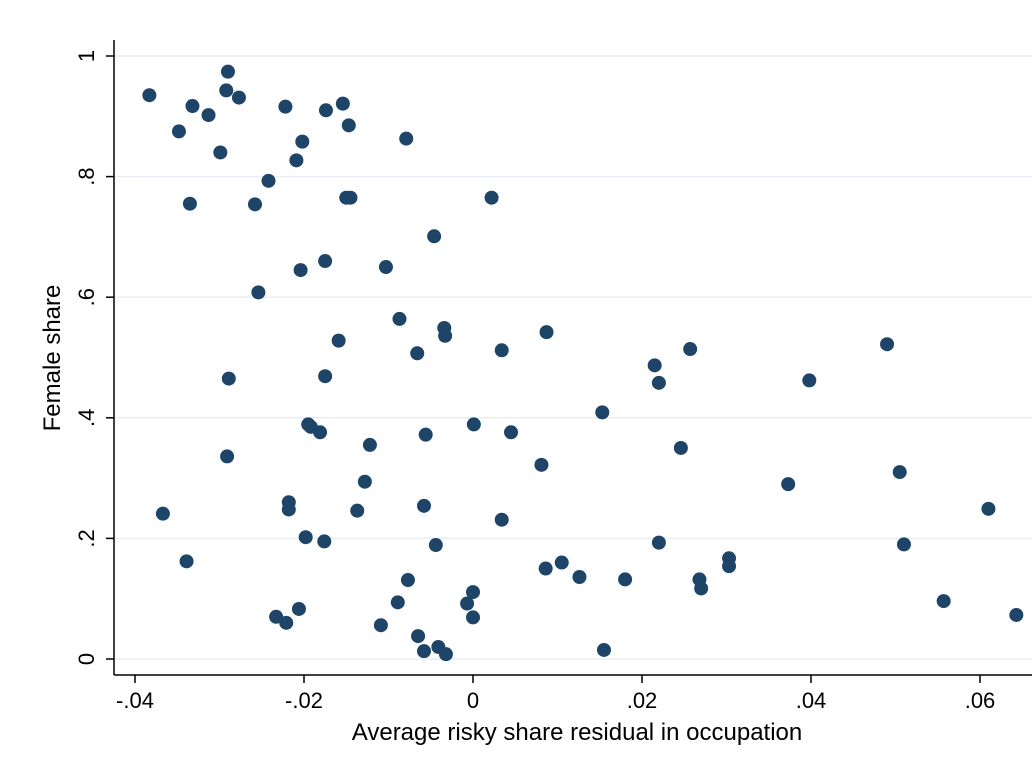 The image size is (1032, 776). Describe the element at coordinates (473, 700) in the screenshot. I see `x-tick-label: 0` at that location.